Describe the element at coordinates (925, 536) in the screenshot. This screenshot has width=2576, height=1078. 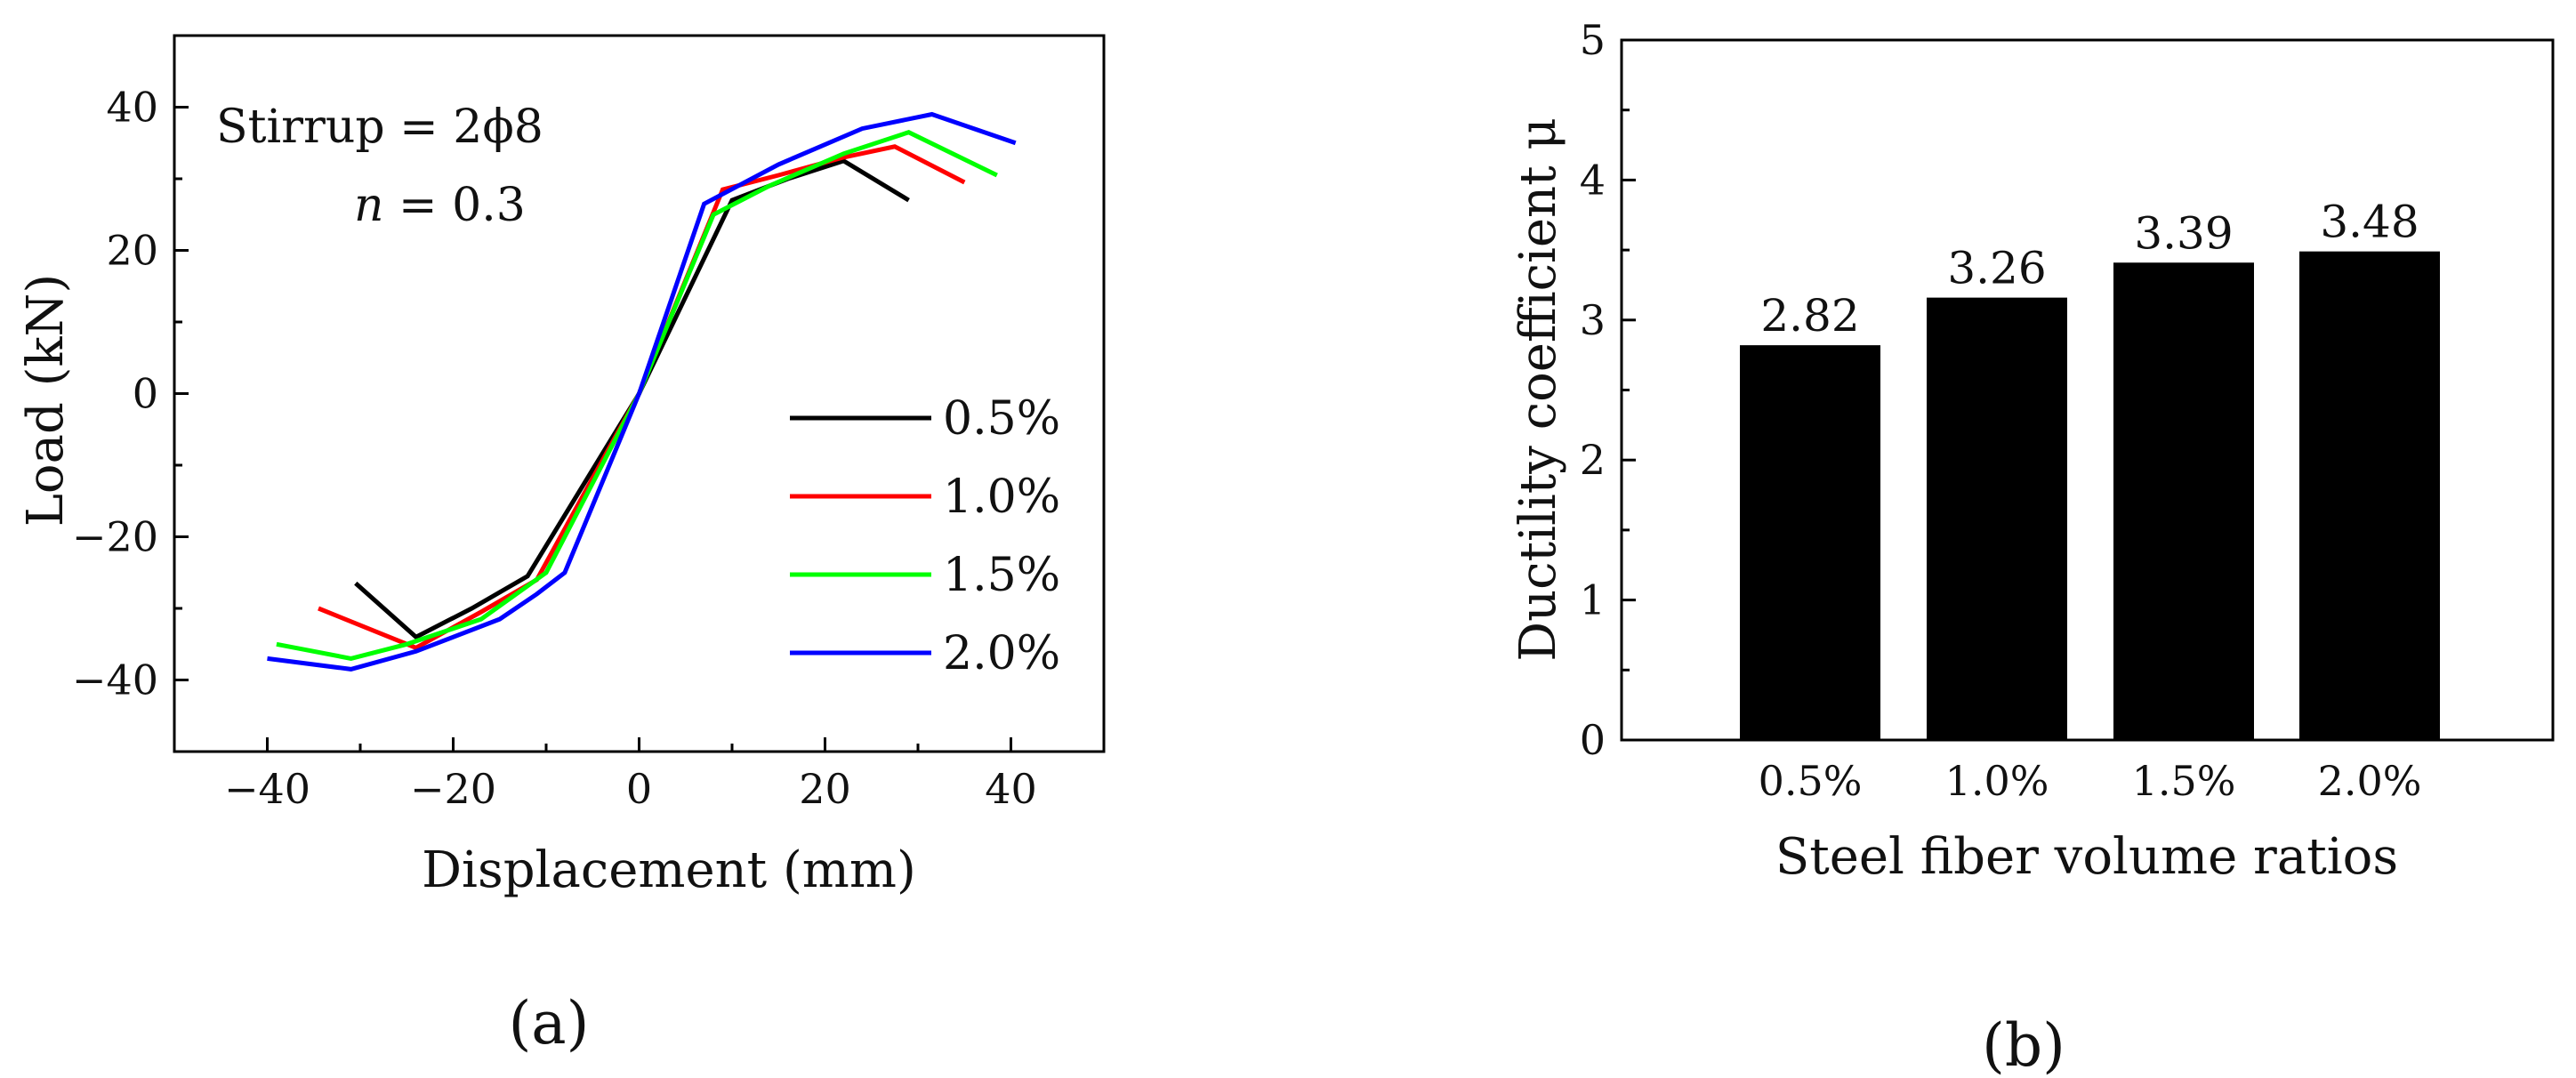
I see `legend: 0.5% 1.0% 1.5% 2.0%` at that location.